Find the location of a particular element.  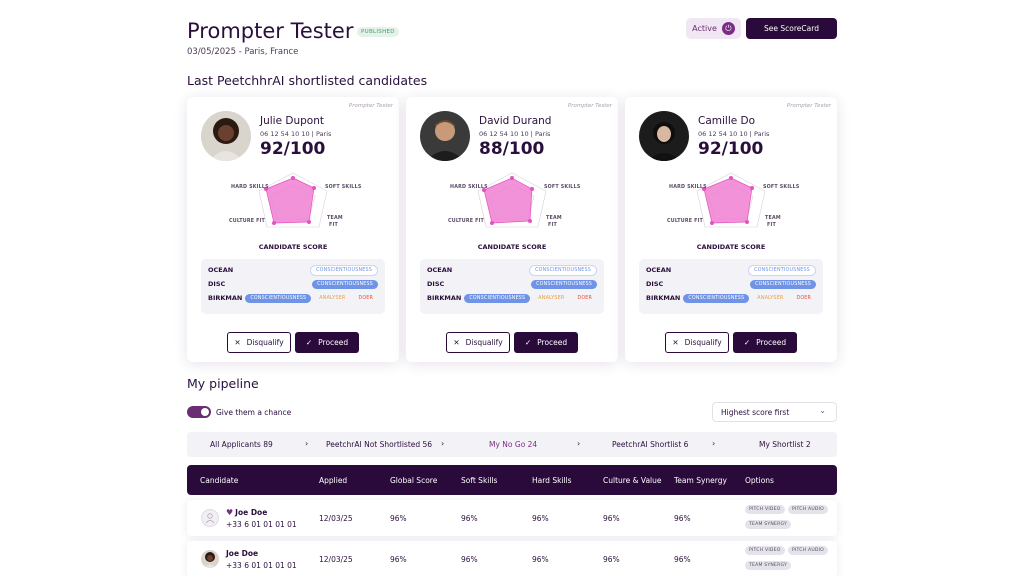

row-candidate-name: ♥ Joe Doe is located at coordinates (246, 512).